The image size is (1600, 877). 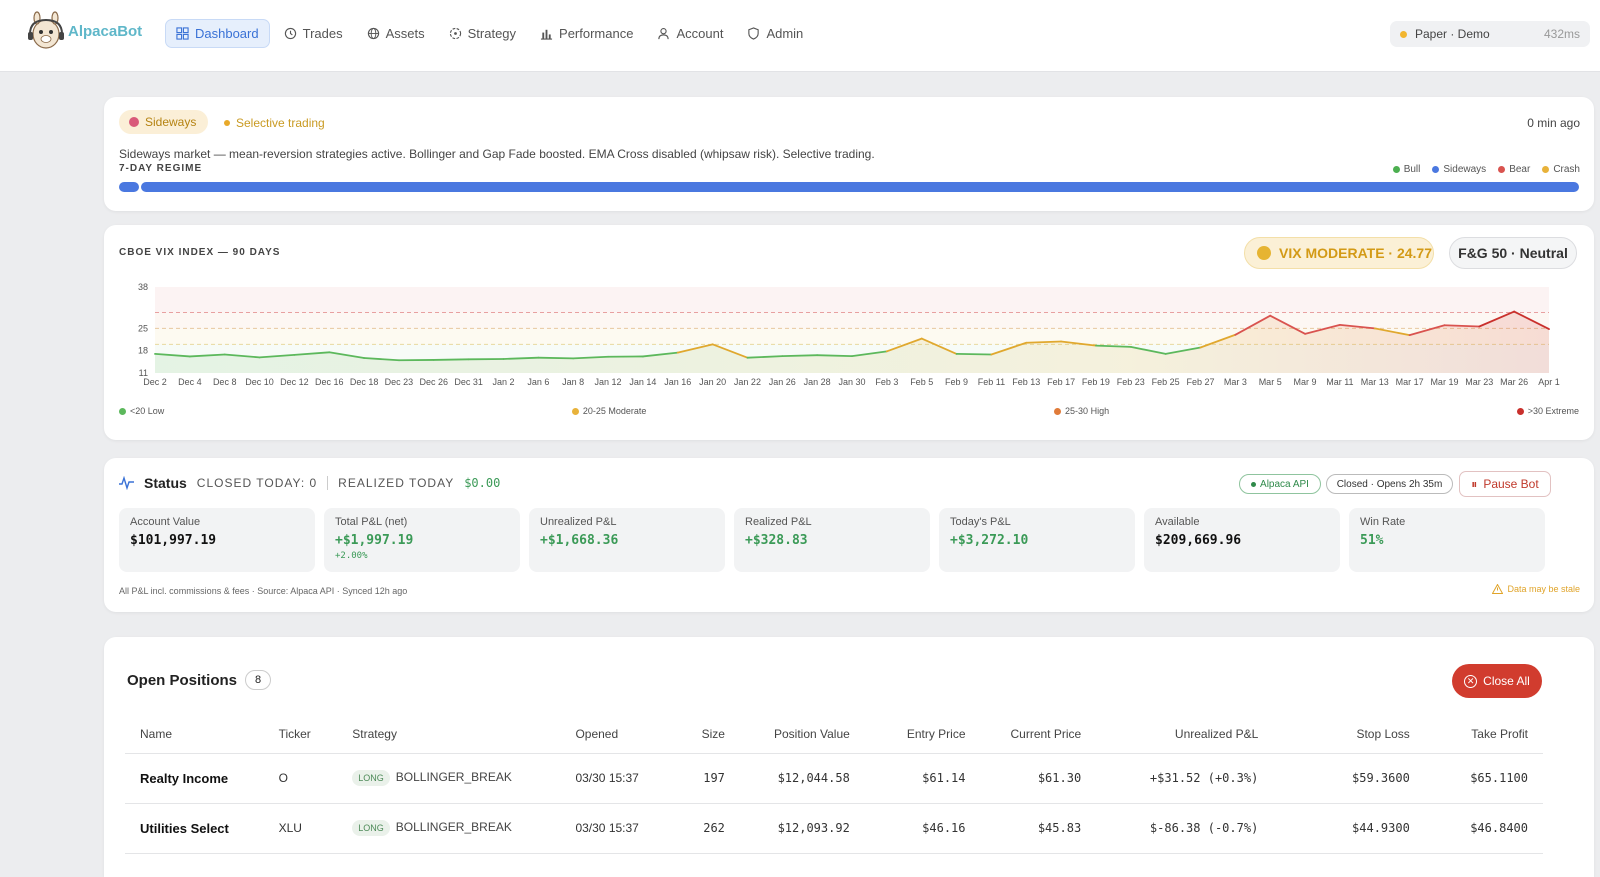 What do you see at coordinates (706, 734) in the screenshot?
I see `col-size: Size` at bounding box center [706, 734].